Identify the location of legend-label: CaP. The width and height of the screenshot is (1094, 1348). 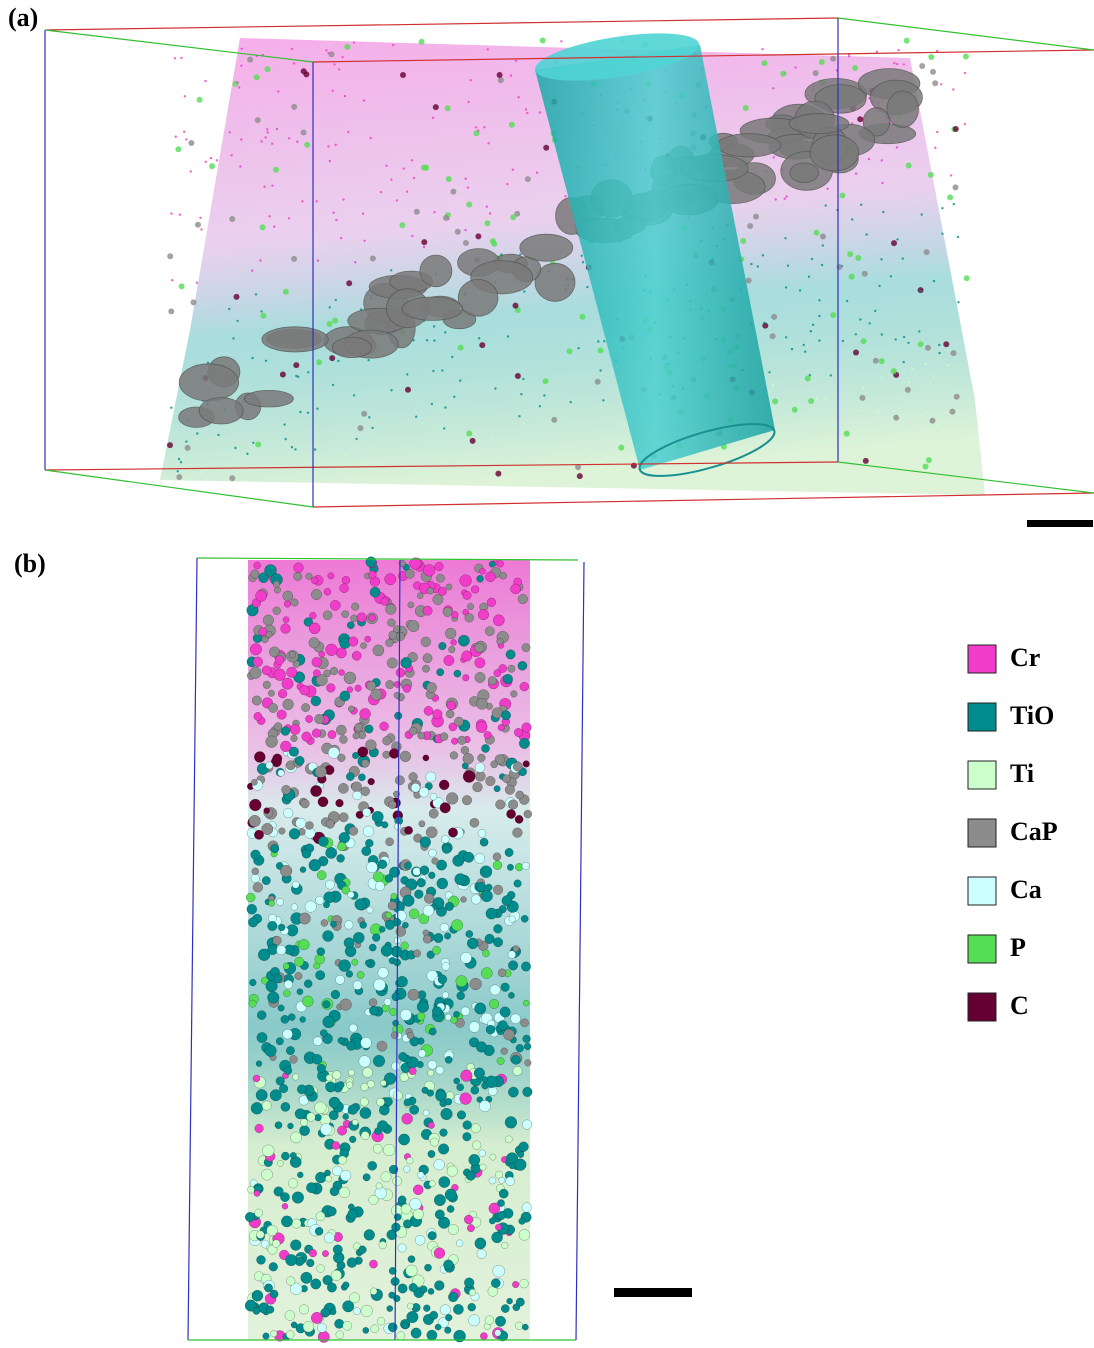
(1034, 831).